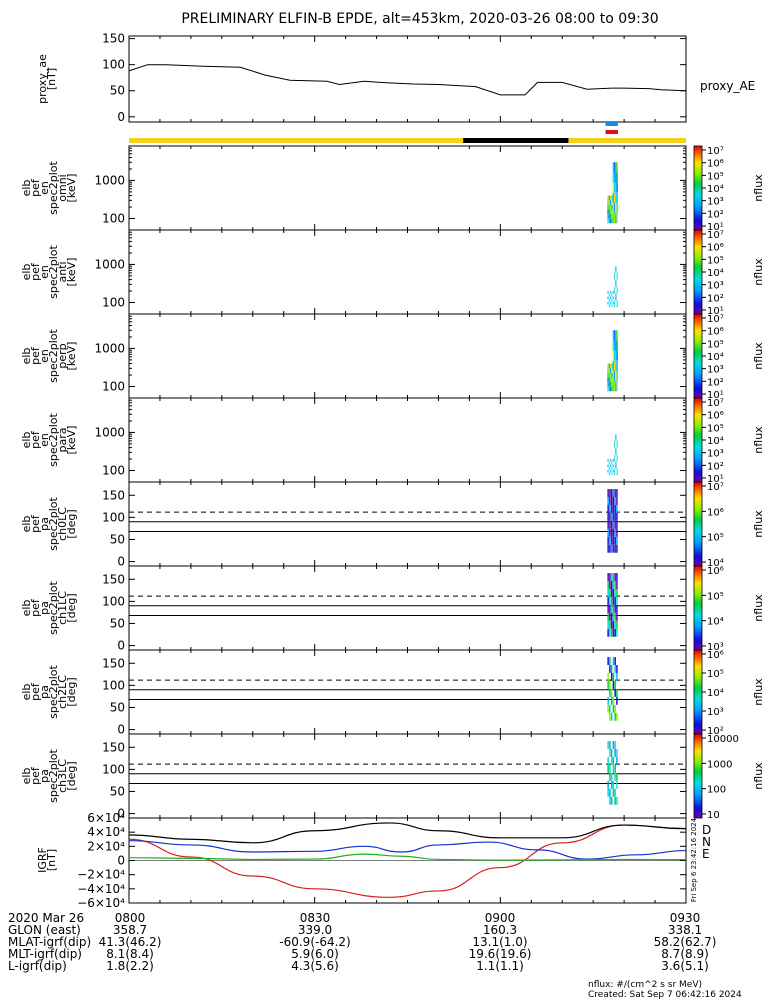 This screenshot has width=775, height=1000. Describe the element at coordinates (62, 608) in the screenshot. I see `pa_ch1-ylabel: ch1LC` at that location.